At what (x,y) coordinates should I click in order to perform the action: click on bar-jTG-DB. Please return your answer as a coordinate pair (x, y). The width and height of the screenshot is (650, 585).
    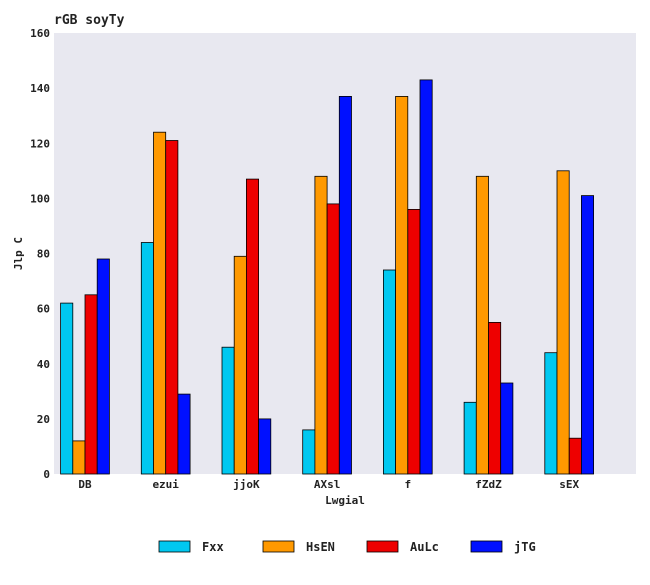
    Looking at the image, I should click on (103, 366).